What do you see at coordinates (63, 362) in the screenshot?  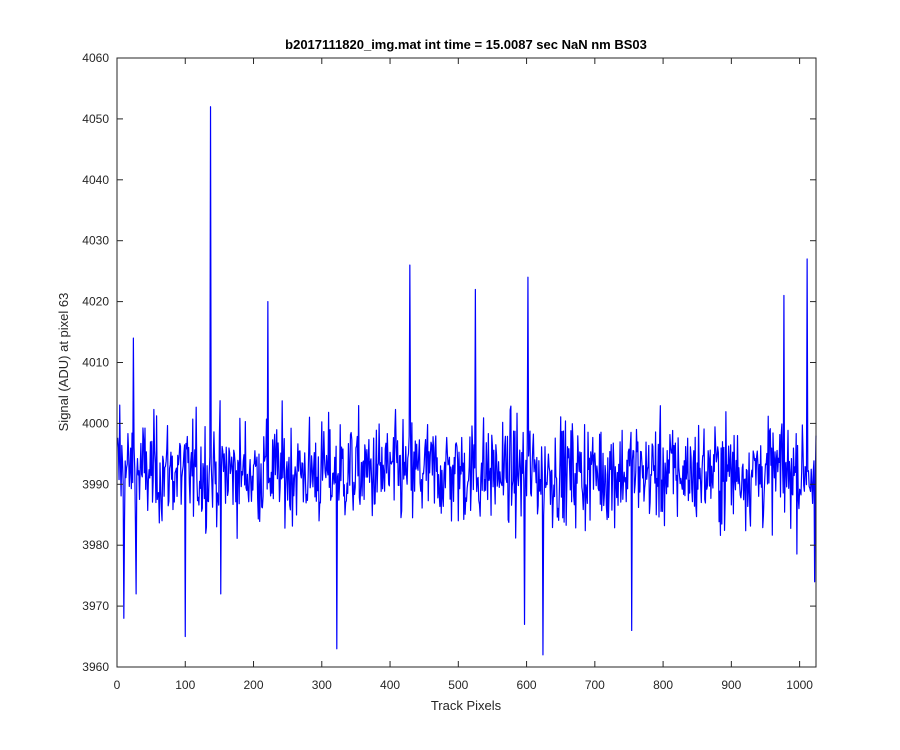 I see `y-axis-label: Signal (ADU) at pixel 63` at bounding box center [63, 362].